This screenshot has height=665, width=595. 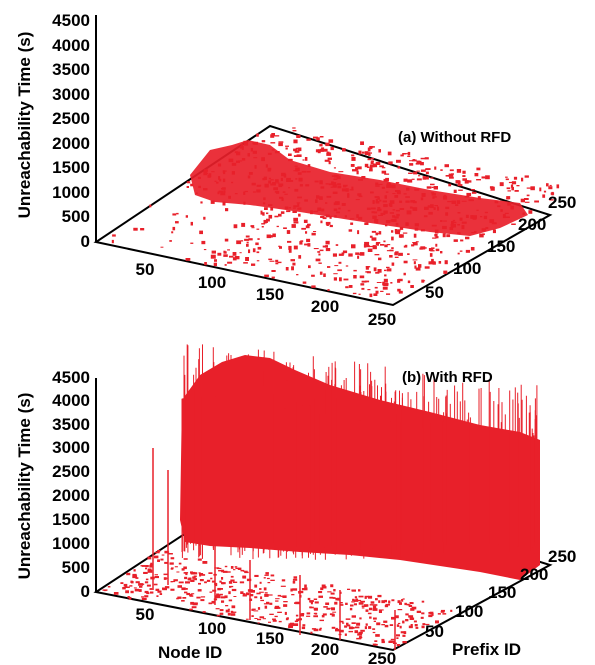 I want to click on panel-b-ztick-8: 4000, so click(x=71, y=400).